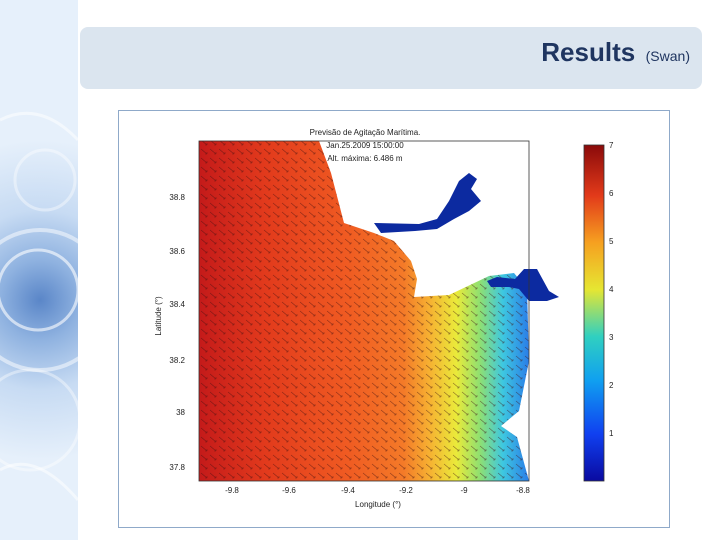 The height and width of the screenshot is (540, 720). Describe the element at coordinates (611, 337) in the screenshot. I see `colorbar-tick-label: 3` at that location.